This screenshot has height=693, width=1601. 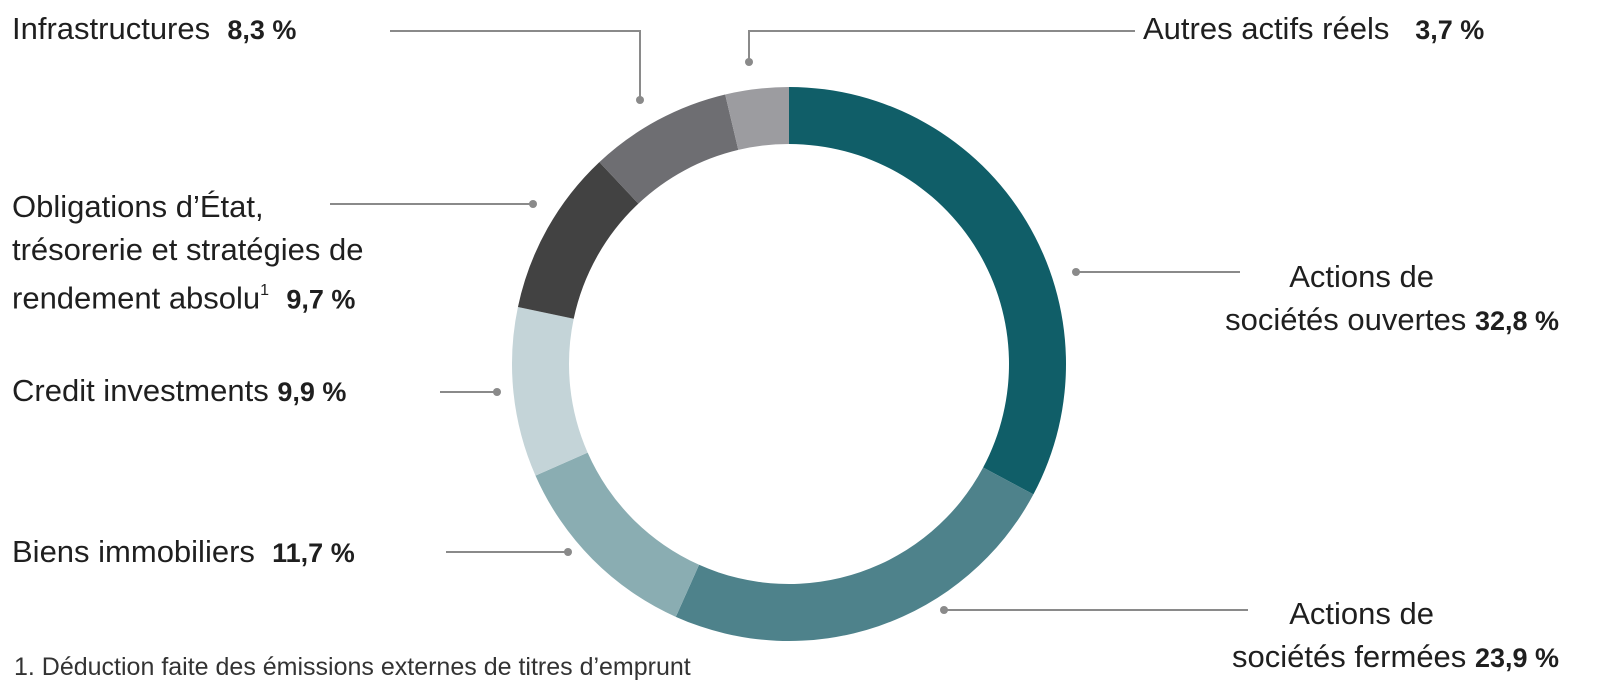 What do you see at coordinates (140, 390) in the screenshot?
I see `label-credit-name: Credit investments` at bounding box center [140, 390].